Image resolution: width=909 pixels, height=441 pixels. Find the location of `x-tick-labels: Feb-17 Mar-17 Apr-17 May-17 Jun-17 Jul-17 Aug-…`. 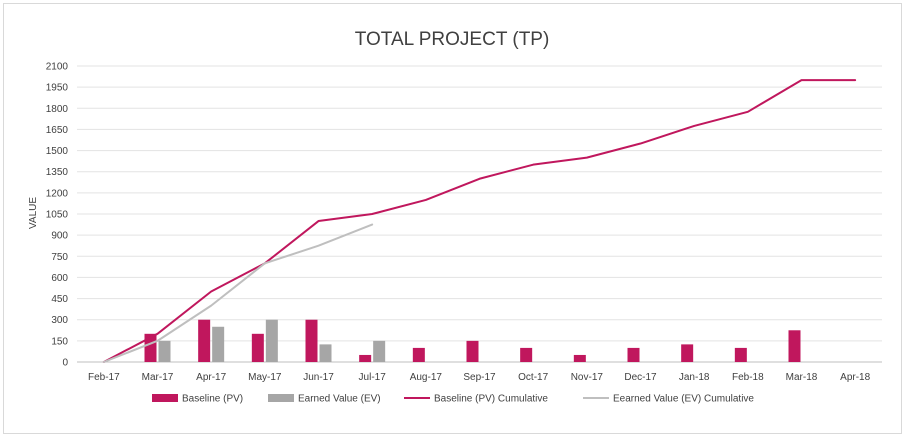

x-tick-labels: Feb-17 Mar-17 Apr-17 May-17 Jun-17 Jul-17 Aug-… is located at coordinates (479, 377).